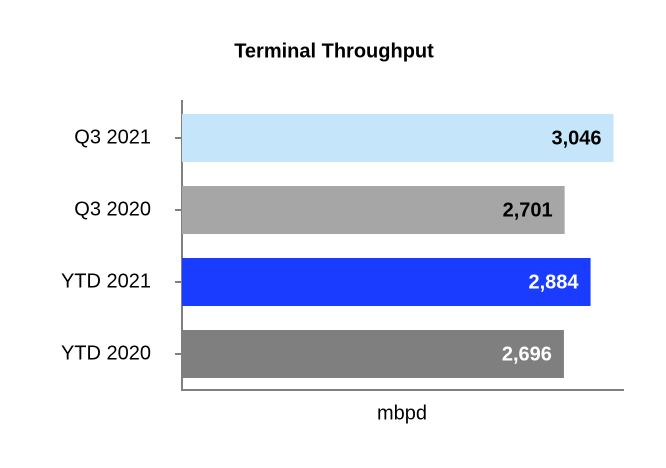 The width and height of the screenshot is (666, 468). Describe the element at coordinates (576, 138) in the screenshot. I see `value-label: 3,046` at that location.